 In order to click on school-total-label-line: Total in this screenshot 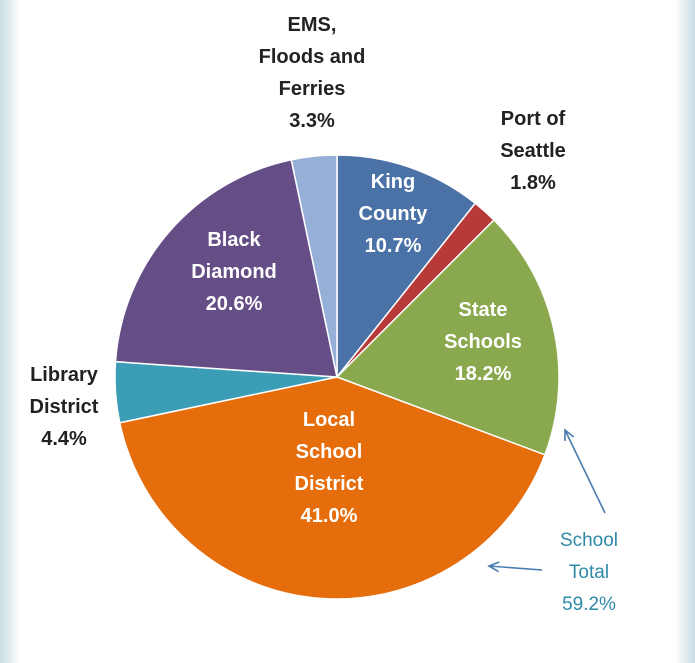, I will do `click(589, 572)`.